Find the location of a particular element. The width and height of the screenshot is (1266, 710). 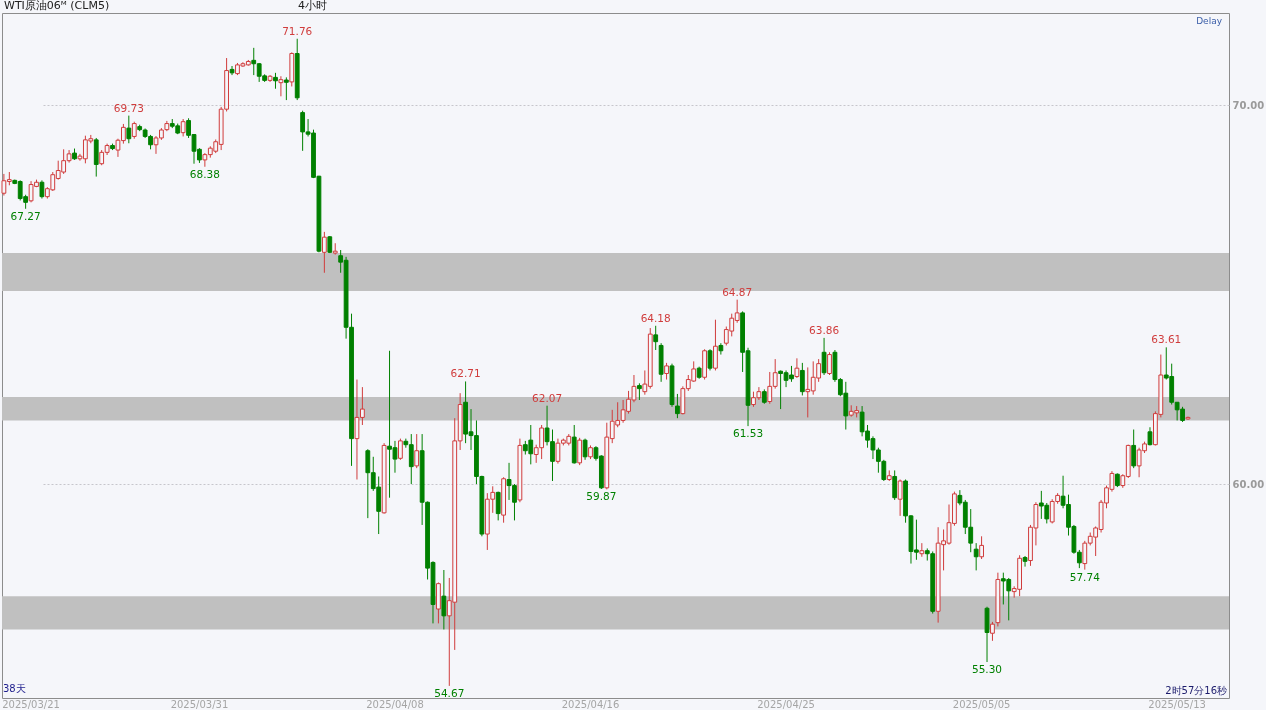

annotation: 64.87 is located at coordinates (737, 291).